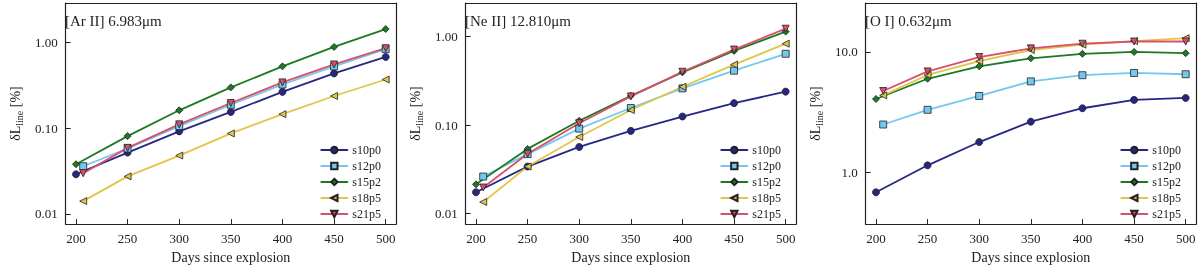  What do you see at coordinates (846, 52) in the screenshot?
I see `y-tick-label: 10.0` at bounding box center [846, 52].